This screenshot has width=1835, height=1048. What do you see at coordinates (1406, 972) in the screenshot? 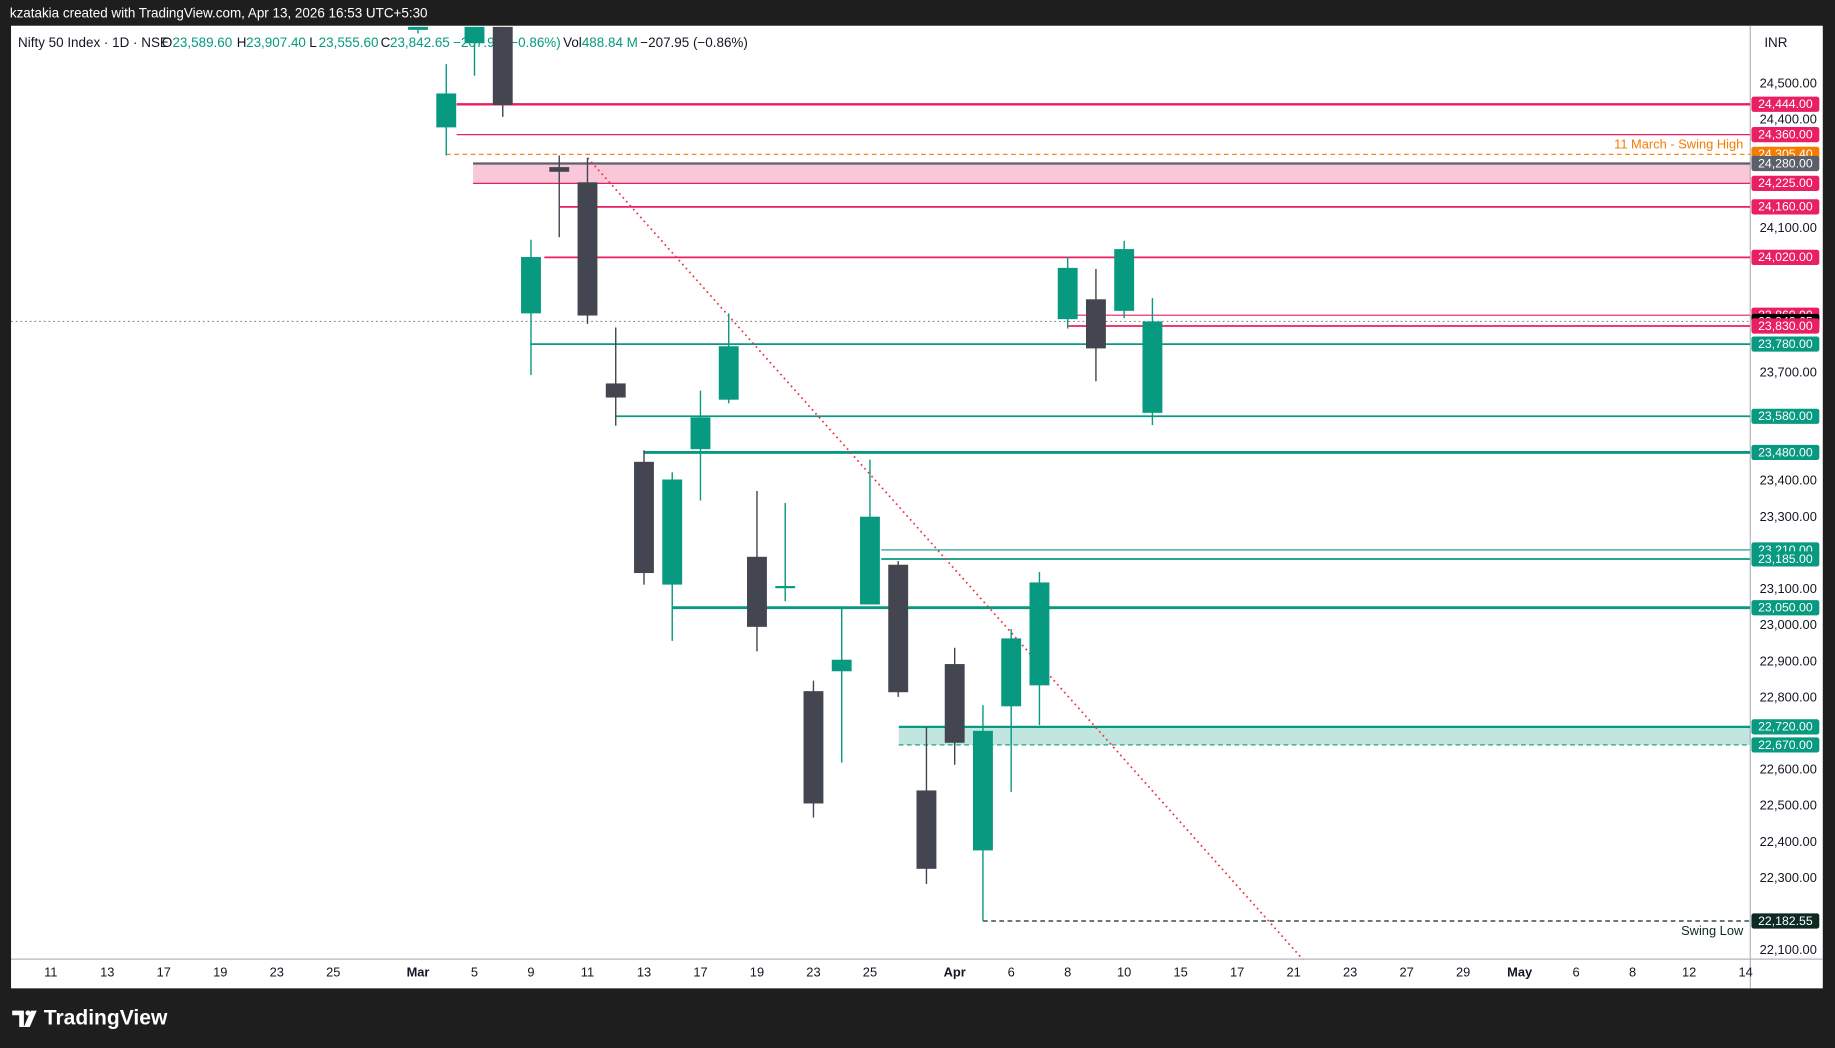
I see `x-tick-label: 27` at bounding box center [1406, 972].